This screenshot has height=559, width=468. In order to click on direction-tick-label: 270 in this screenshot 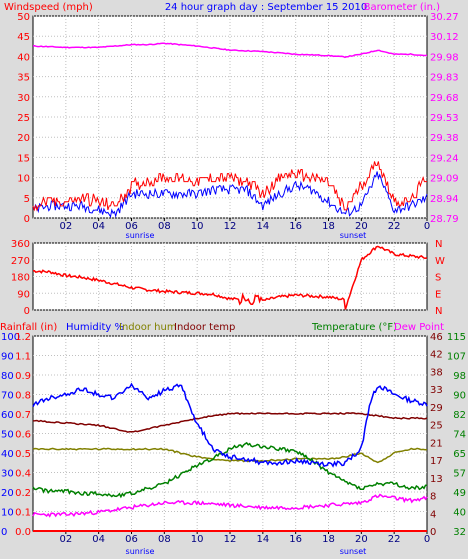, I will do `click(20, 261)`.